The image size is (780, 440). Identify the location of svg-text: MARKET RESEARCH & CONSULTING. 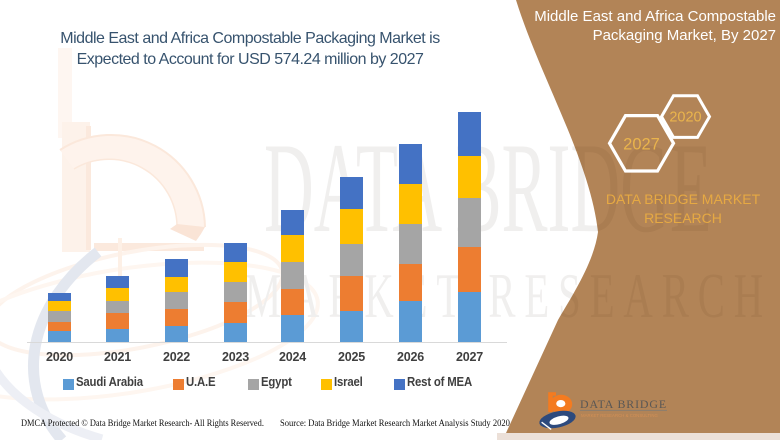
(620, 415).